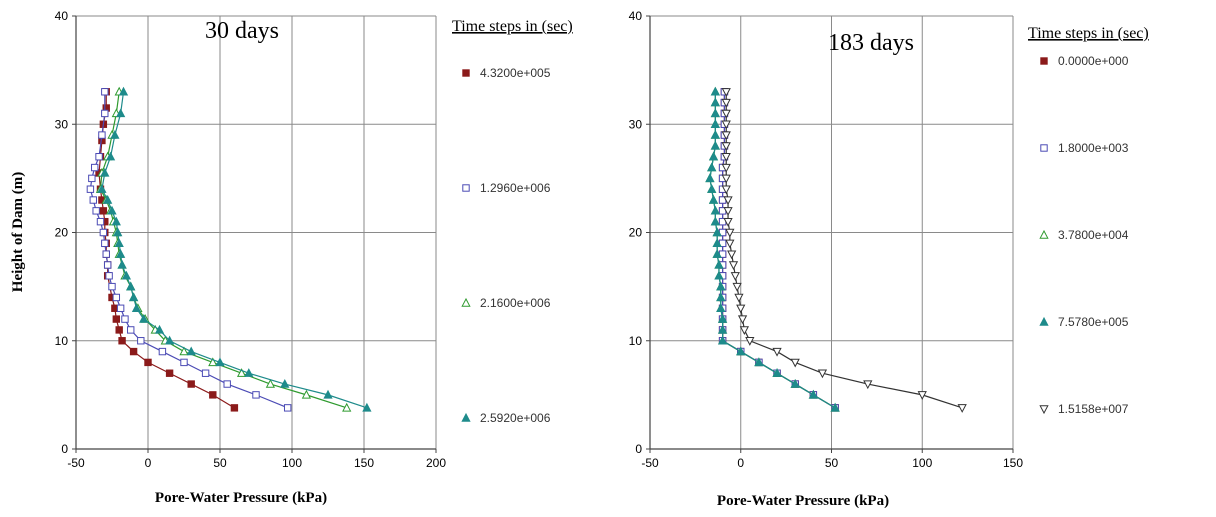 The image size is (1216, 517). What do you see at coordinates (189, 250) in the screenshot?
I see `series-1.2960e+006` at bounding box center [189, 250].